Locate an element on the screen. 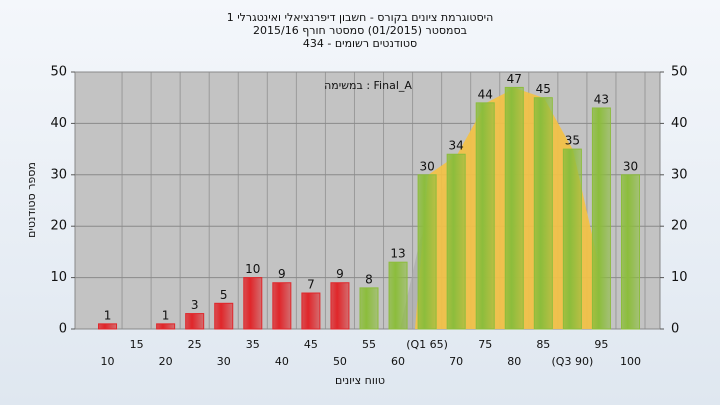 The width and height of the screenshot is (720, 405). y2-tick-label: 20 is located at coordinates (679, 226).